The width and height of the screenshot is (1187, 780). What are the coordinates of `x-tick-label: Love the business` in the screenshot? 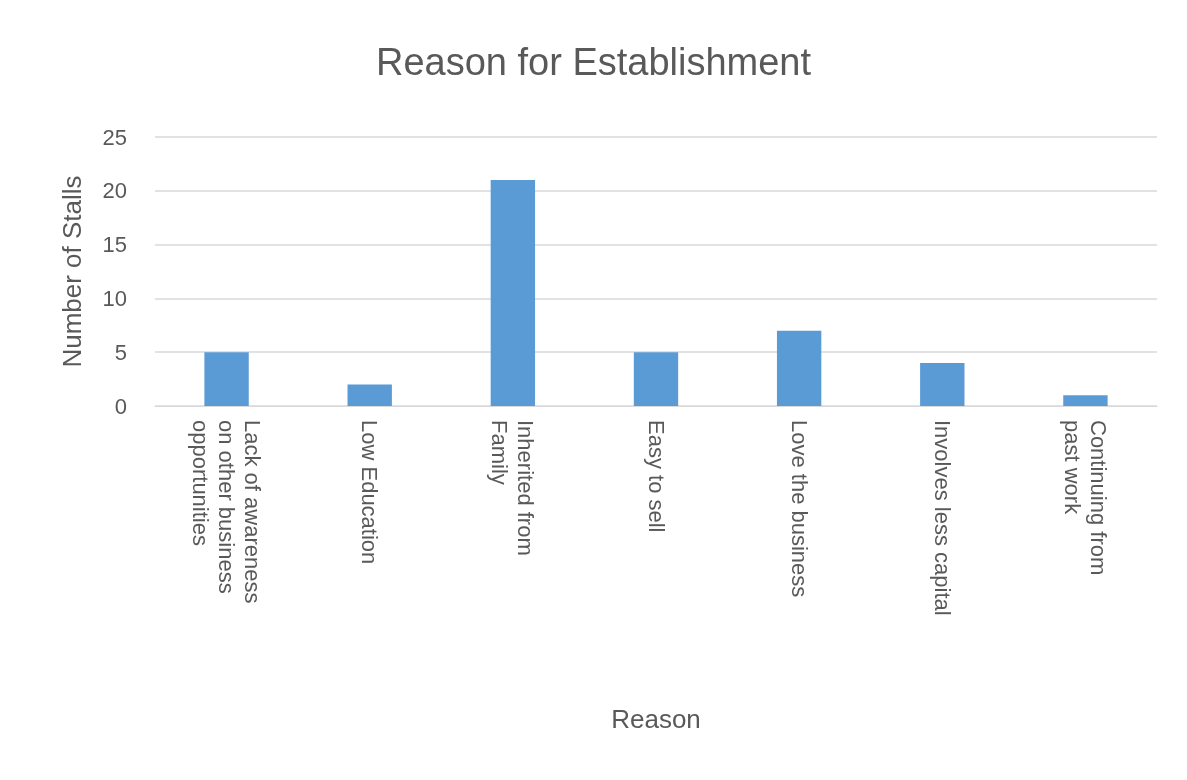 It's located at (799, 509).